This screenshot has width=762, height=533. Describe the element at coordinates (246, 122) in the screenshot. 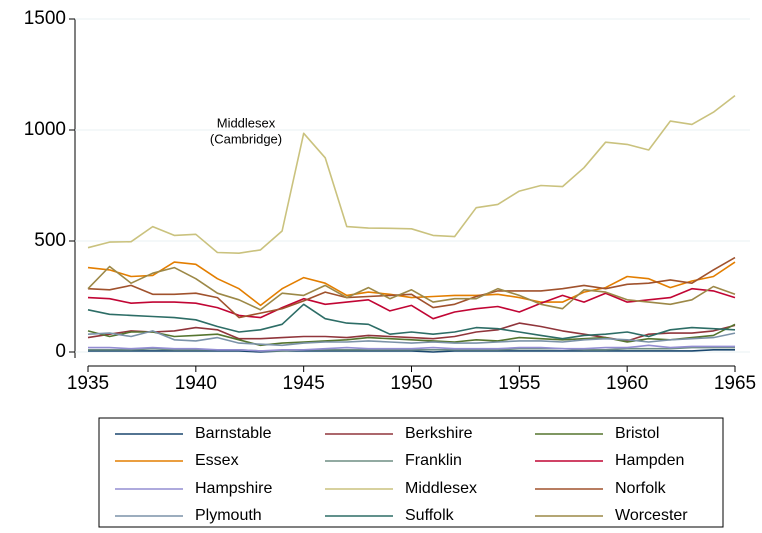

I see `annotation: Middlesex` at that location.